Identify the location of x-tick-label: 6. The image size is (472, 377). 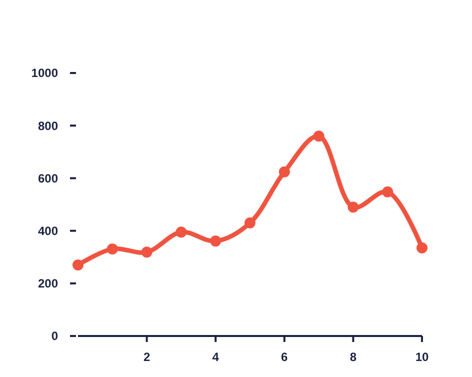
(284, 357).